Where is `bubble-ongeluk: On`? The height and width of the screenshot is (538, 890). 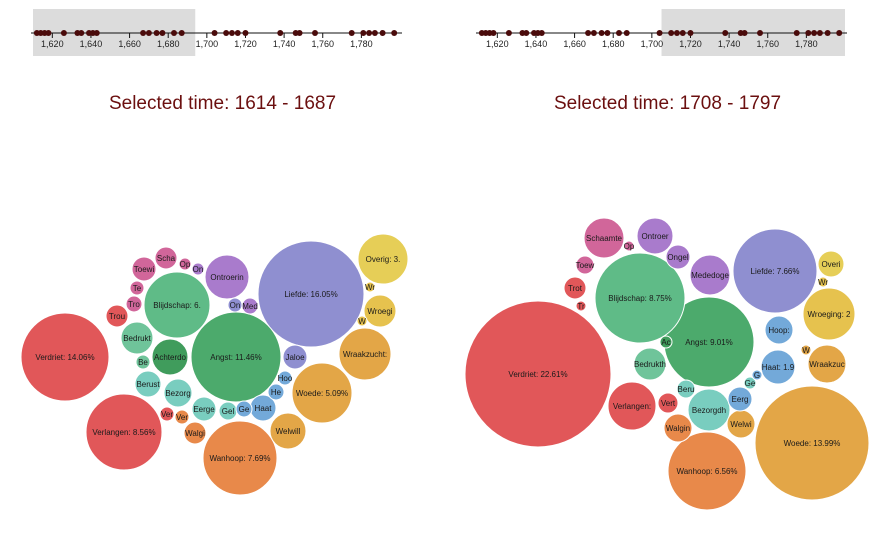 bubble-ongeluk: On is located at coordinates (198, 269).